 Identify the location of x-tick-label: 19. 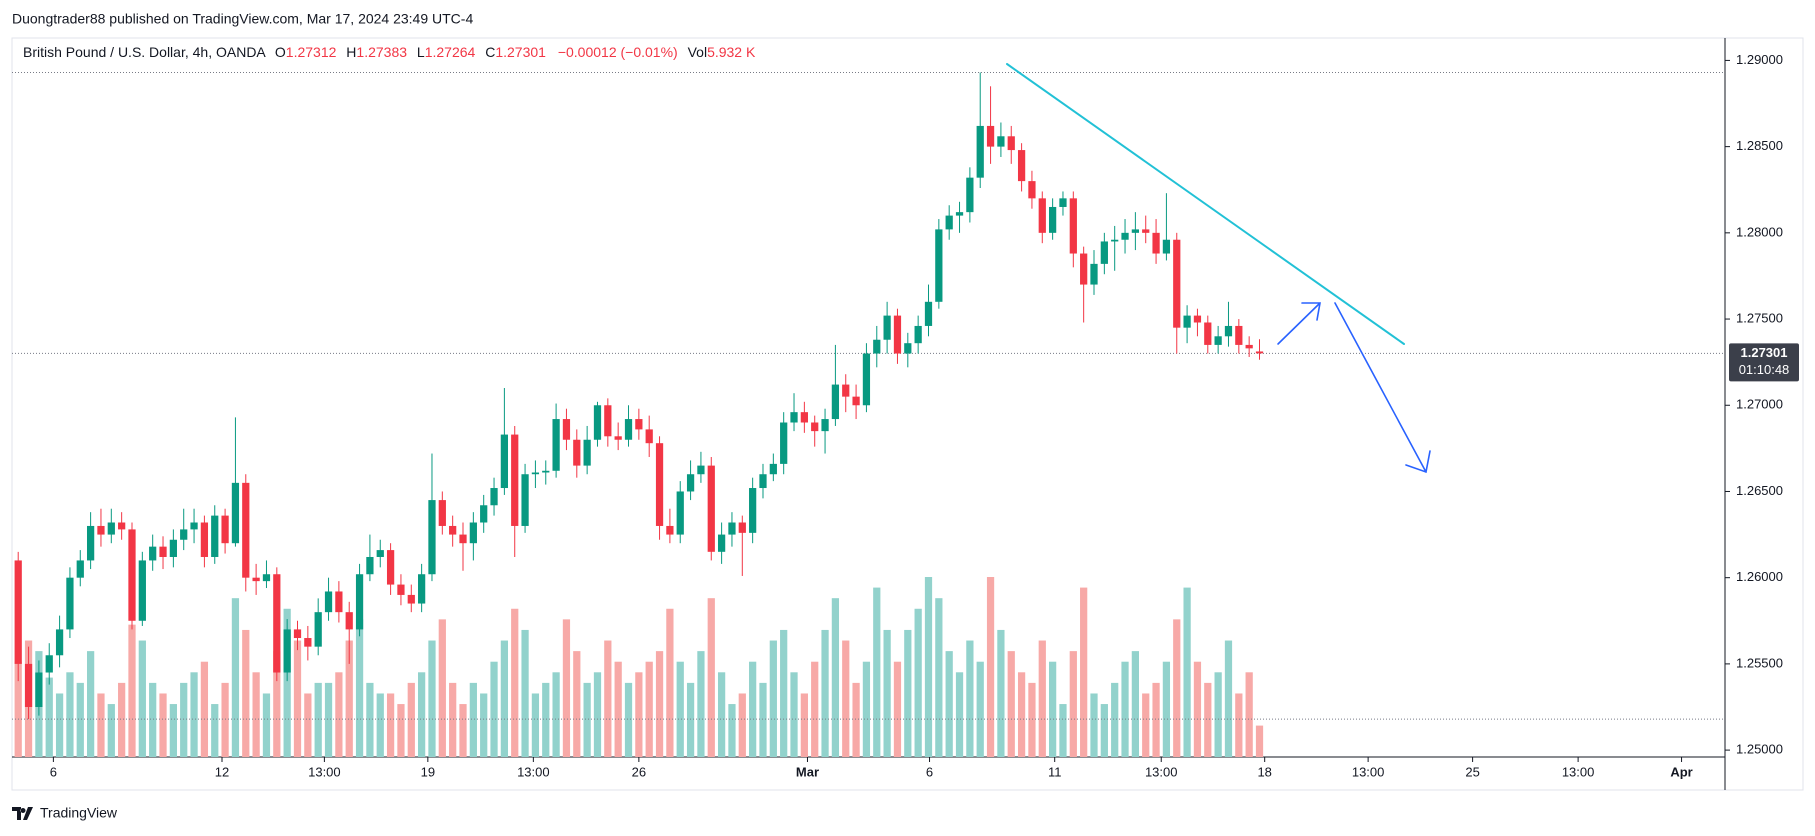
(428, 771).